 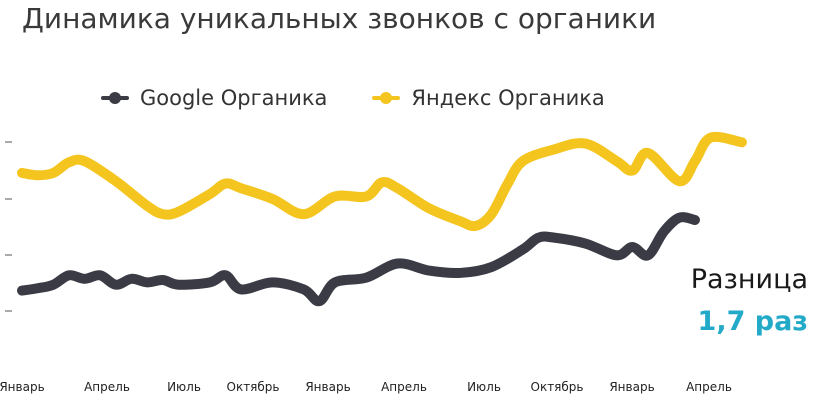 What do you see at coordinates (234, 98) in the screenshot?
I see `legend-label-google: Google Органика` at bounding box center [234, 98].